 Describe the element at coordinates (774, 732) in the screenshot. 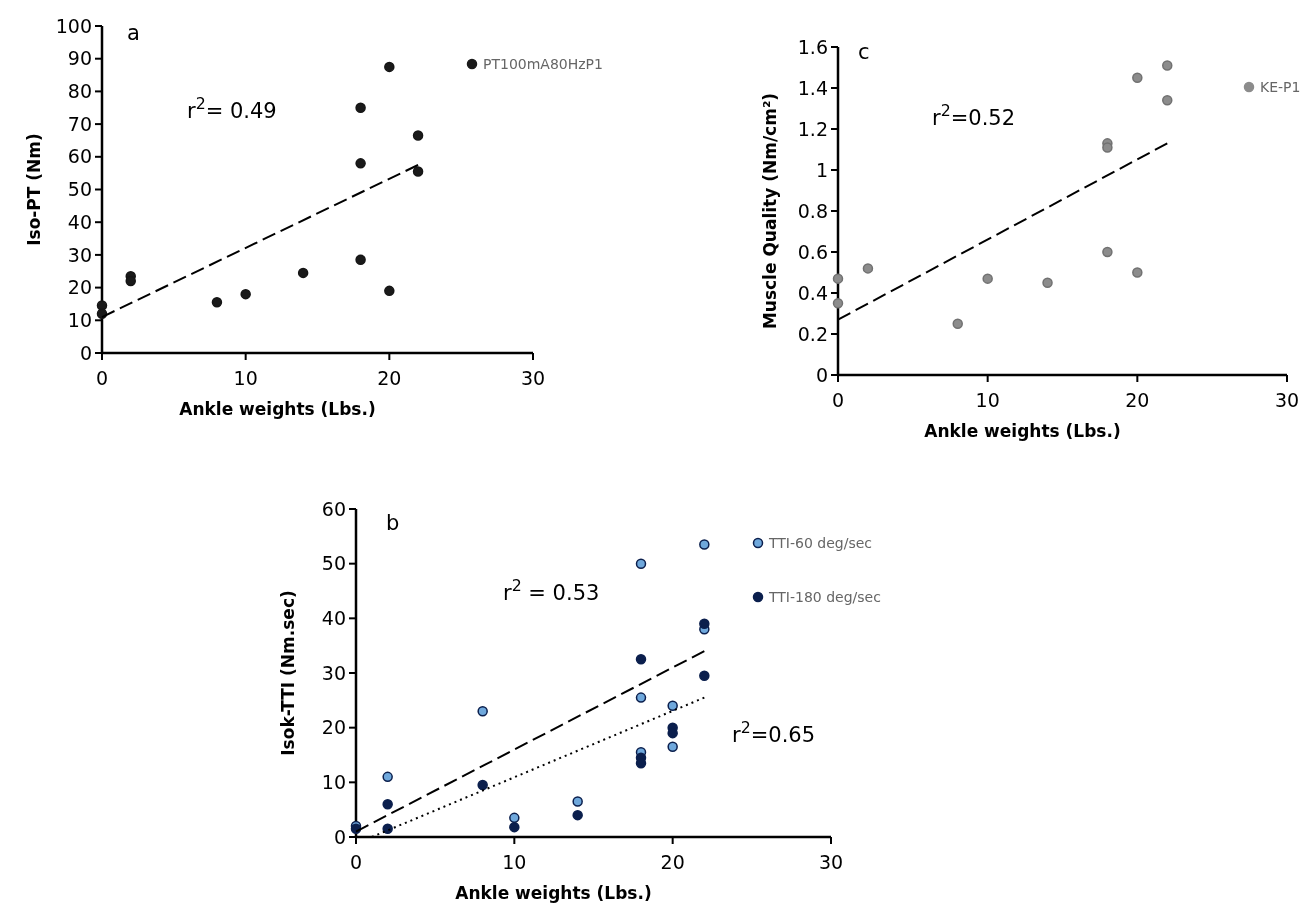

I see `annotation: r$^{2}$=0.65` at that location.